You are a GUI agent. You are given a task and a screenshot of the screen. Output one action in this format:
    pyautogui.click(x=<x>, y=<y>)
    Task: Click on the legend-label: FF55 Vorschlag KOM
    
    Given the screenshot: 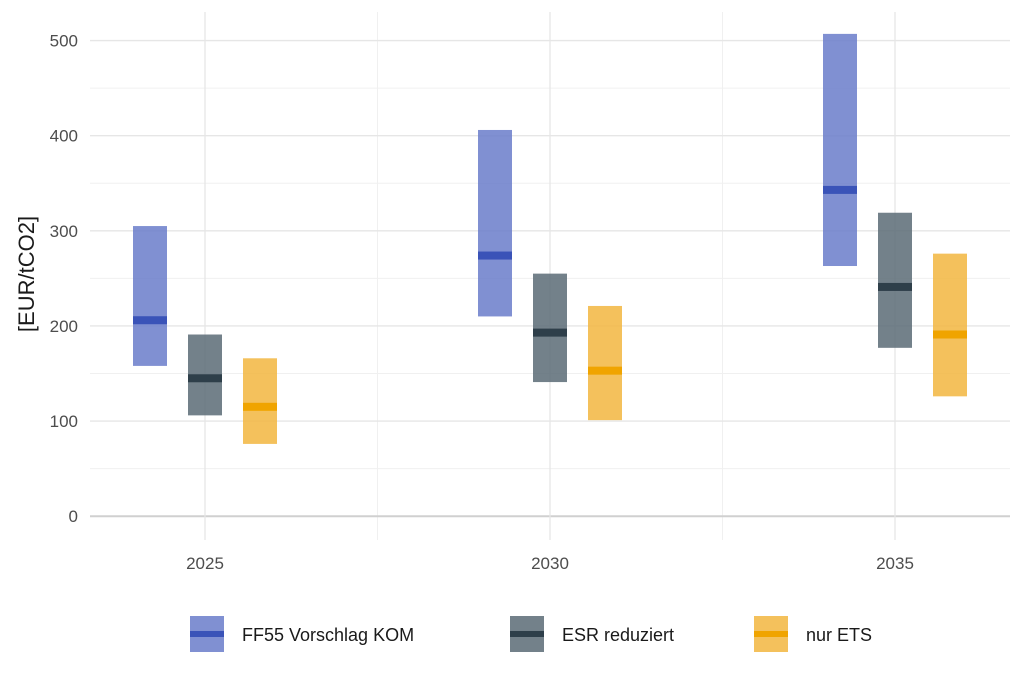 What is the action you would take?
    pyautogui.click(x=328, y=635)
    